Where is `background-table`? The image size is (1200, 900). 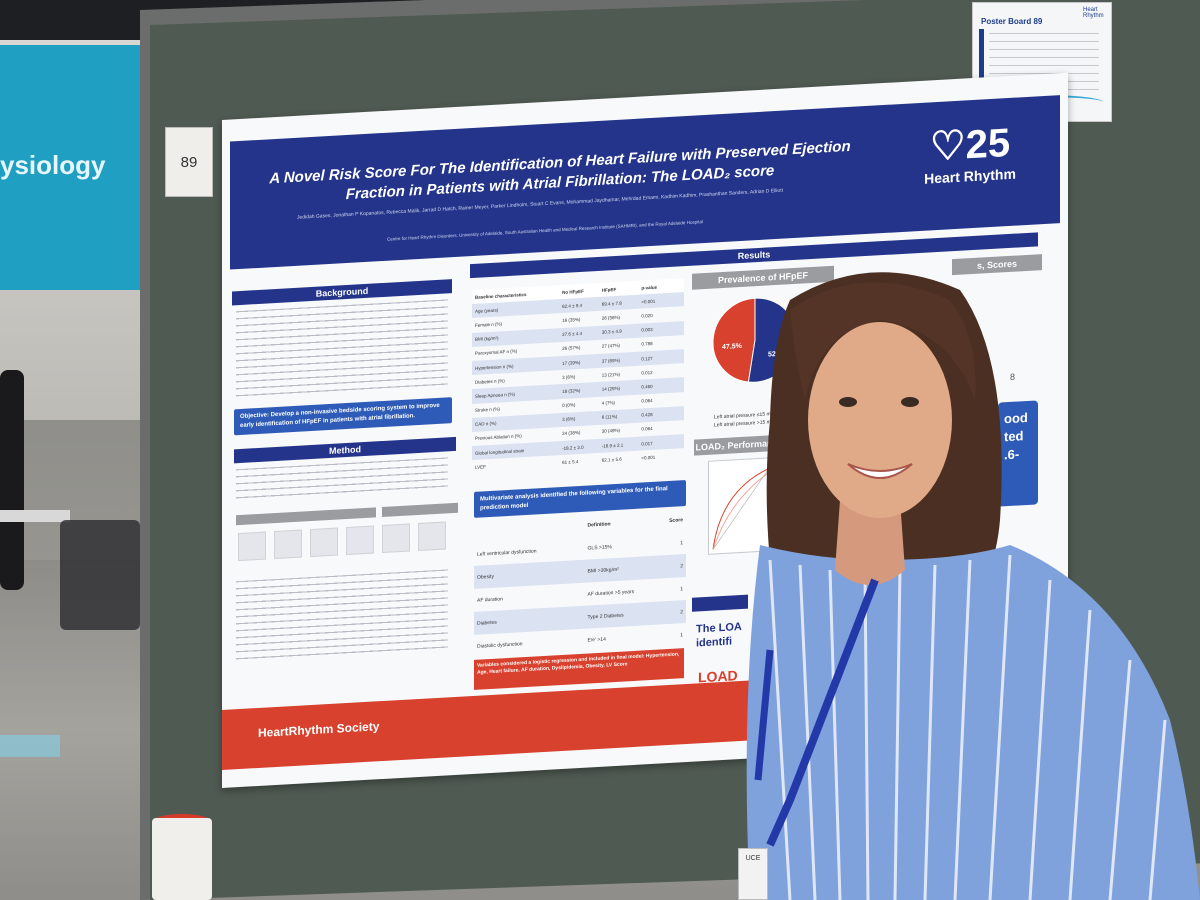
background-table is located at coordinates (35, 516).